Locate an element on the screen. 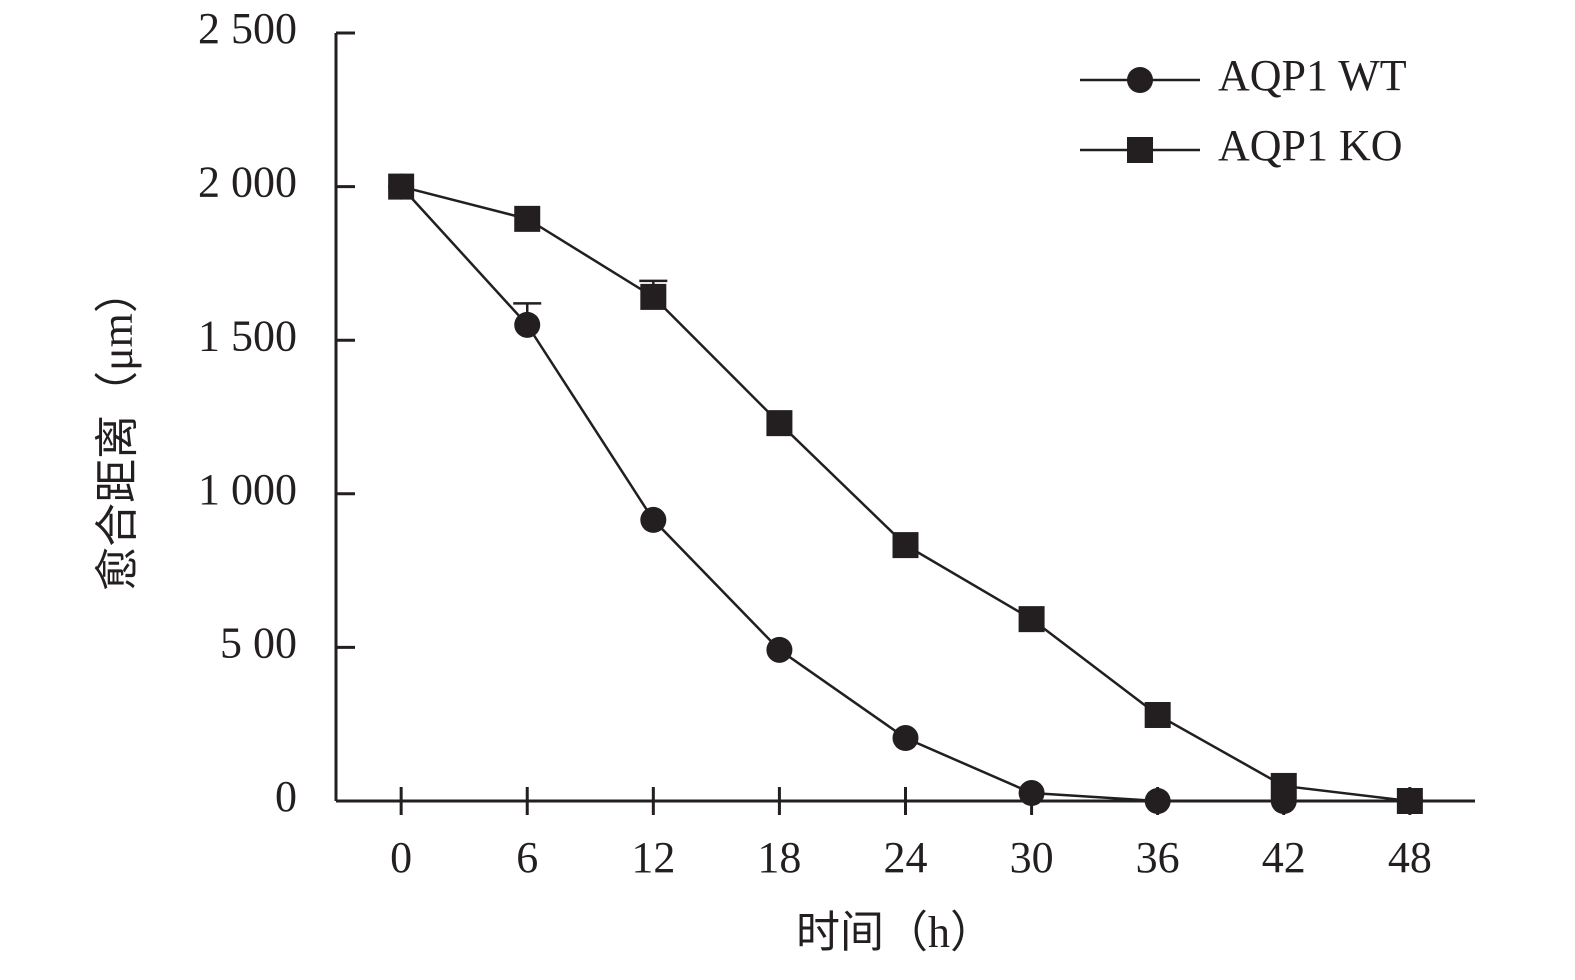 This screenshot has height=980, width=1575. y-tick-label: 1 000 is located at coordinates (247, 489).